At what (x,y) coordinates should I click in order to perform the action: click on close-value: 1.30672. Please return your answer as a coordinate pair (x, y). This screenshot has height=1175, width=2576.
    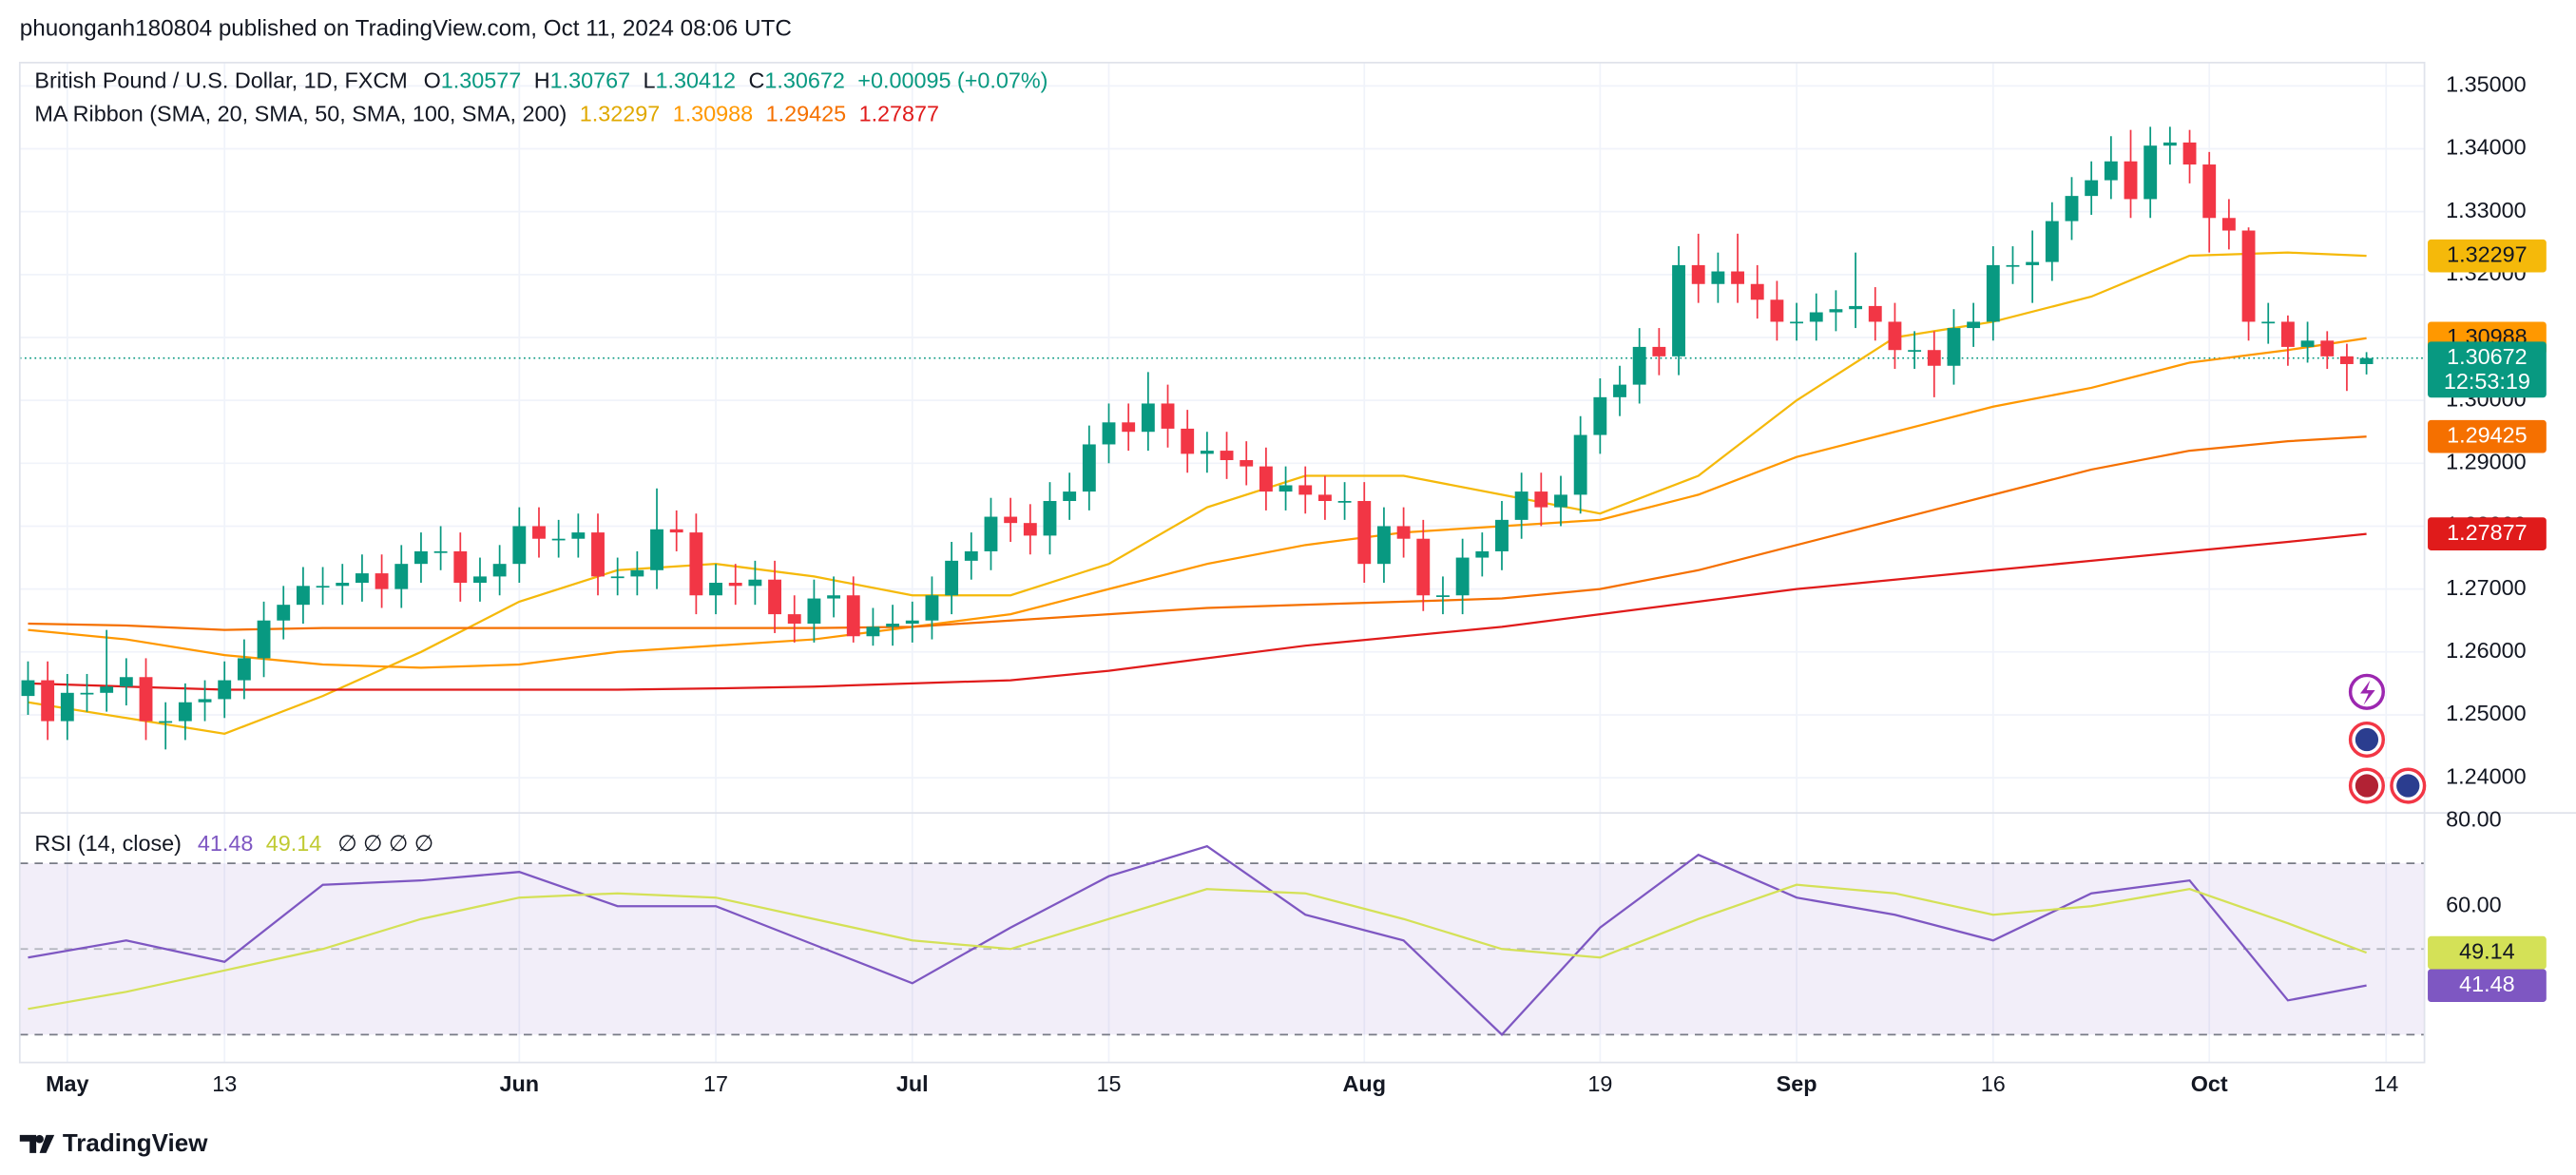
    Looking at the image, I should click on (805, 80).